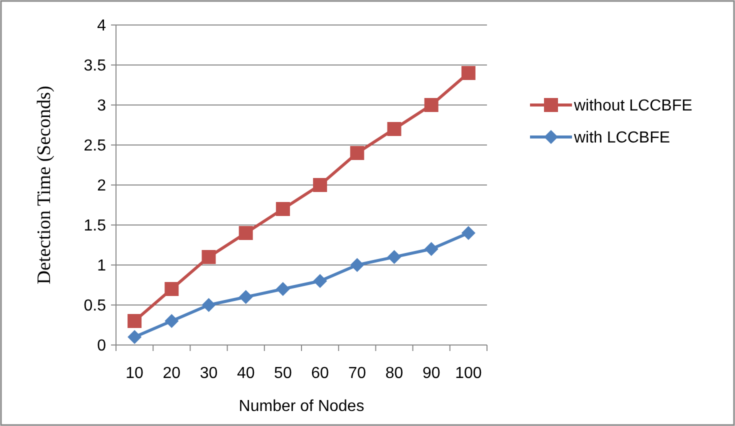 Image resolution: width=735 pixels, height=426 pixels. Describe the element at coordinates (283, 373) in the screenshot. I see `x-tick-label: 50` at that location.